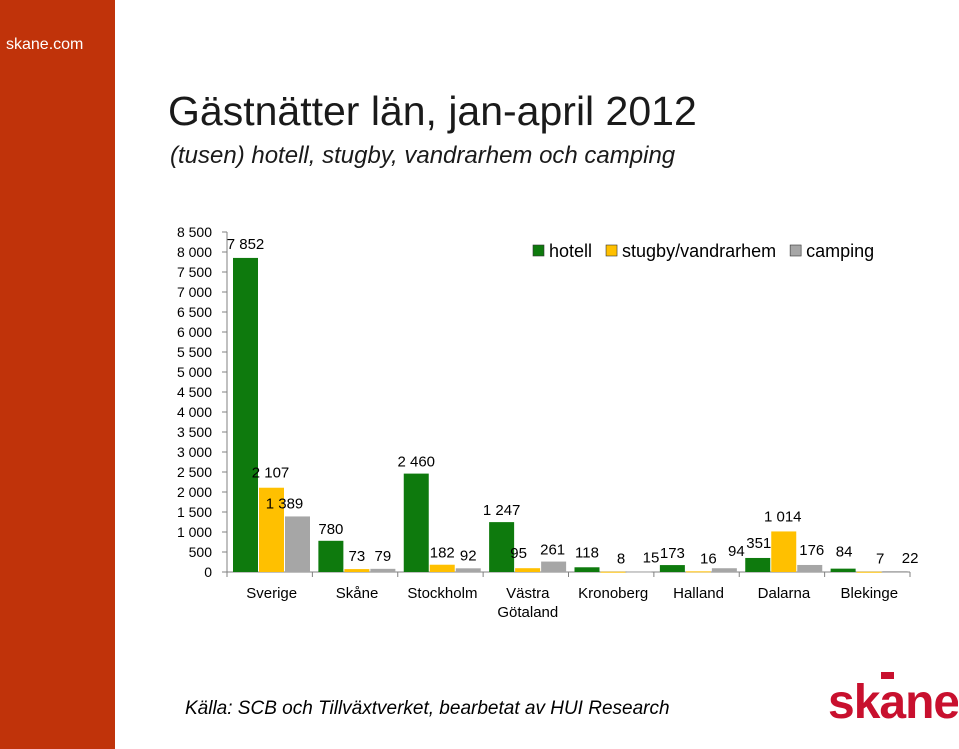 The image size is (959, 749). What do you see at coordinates (194, 492) in the screenshot?
I see `y-tick-label: 2 000` at bounding box center [194, 492].